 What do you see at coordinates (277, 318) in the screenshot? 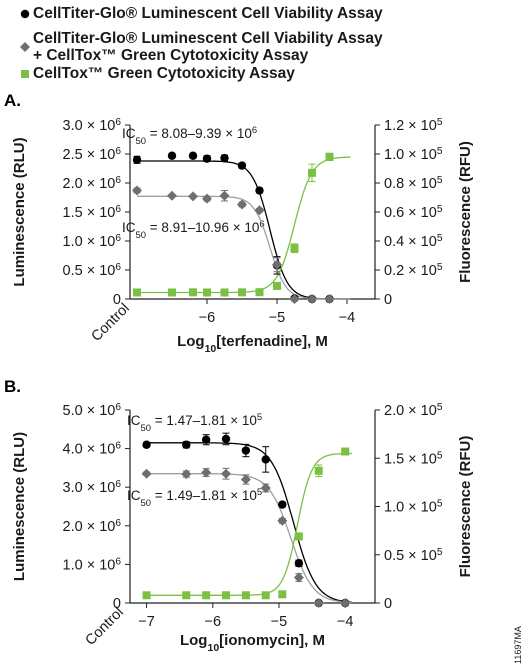
I see `x-tick-label: −5` at bounding box center [277, 318].